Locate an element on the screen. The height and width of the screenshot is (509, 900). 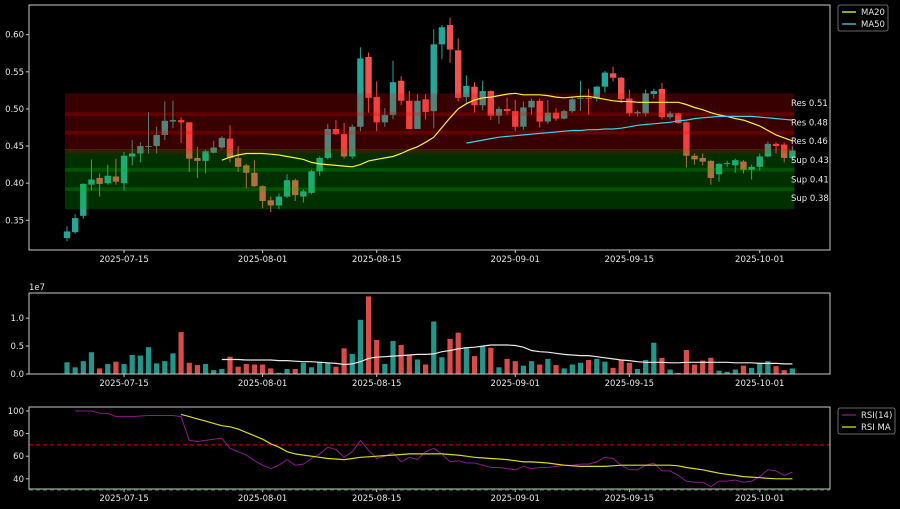
rsi-ma-line is located at coordinates (486, 446).